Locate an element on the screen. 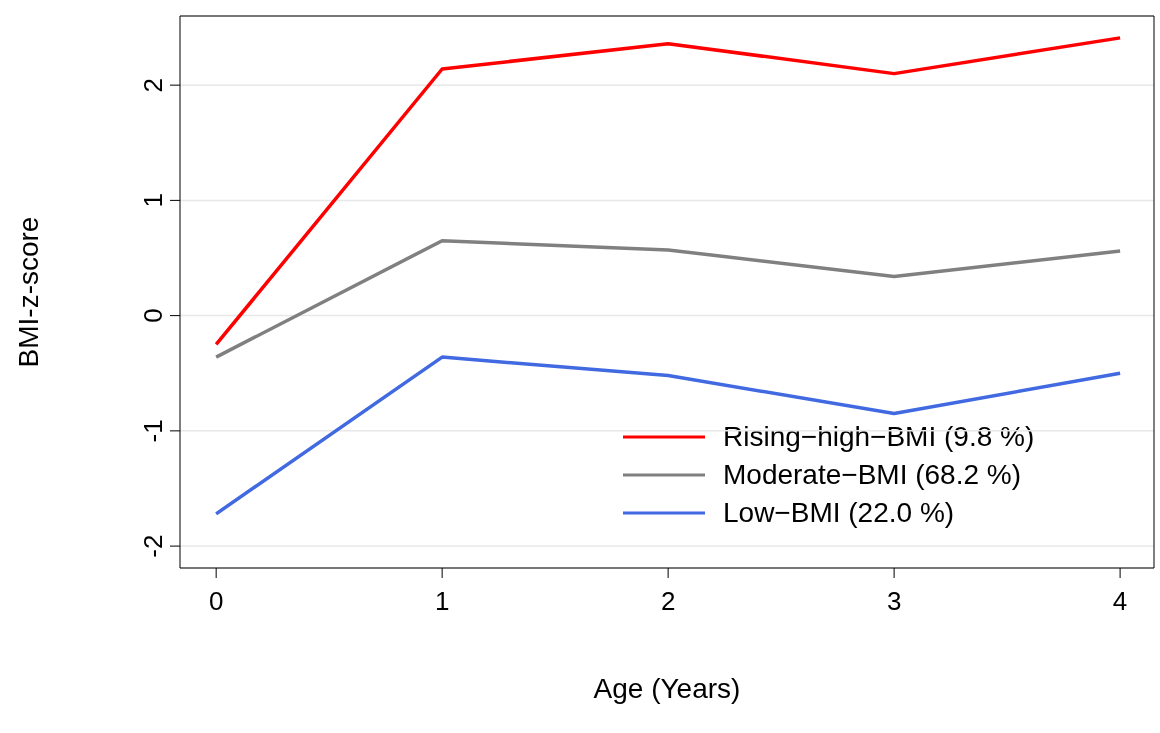 This screenshot has width=1160, height=733. x-axis-title: Age (Years) is located at coordinates (667, 688).